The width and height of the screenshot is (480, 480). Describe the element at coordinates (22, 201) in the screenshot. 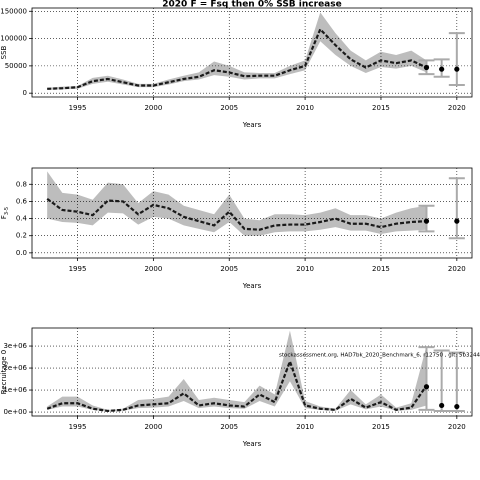

I see `y-tick-label: 0.6` at that location.